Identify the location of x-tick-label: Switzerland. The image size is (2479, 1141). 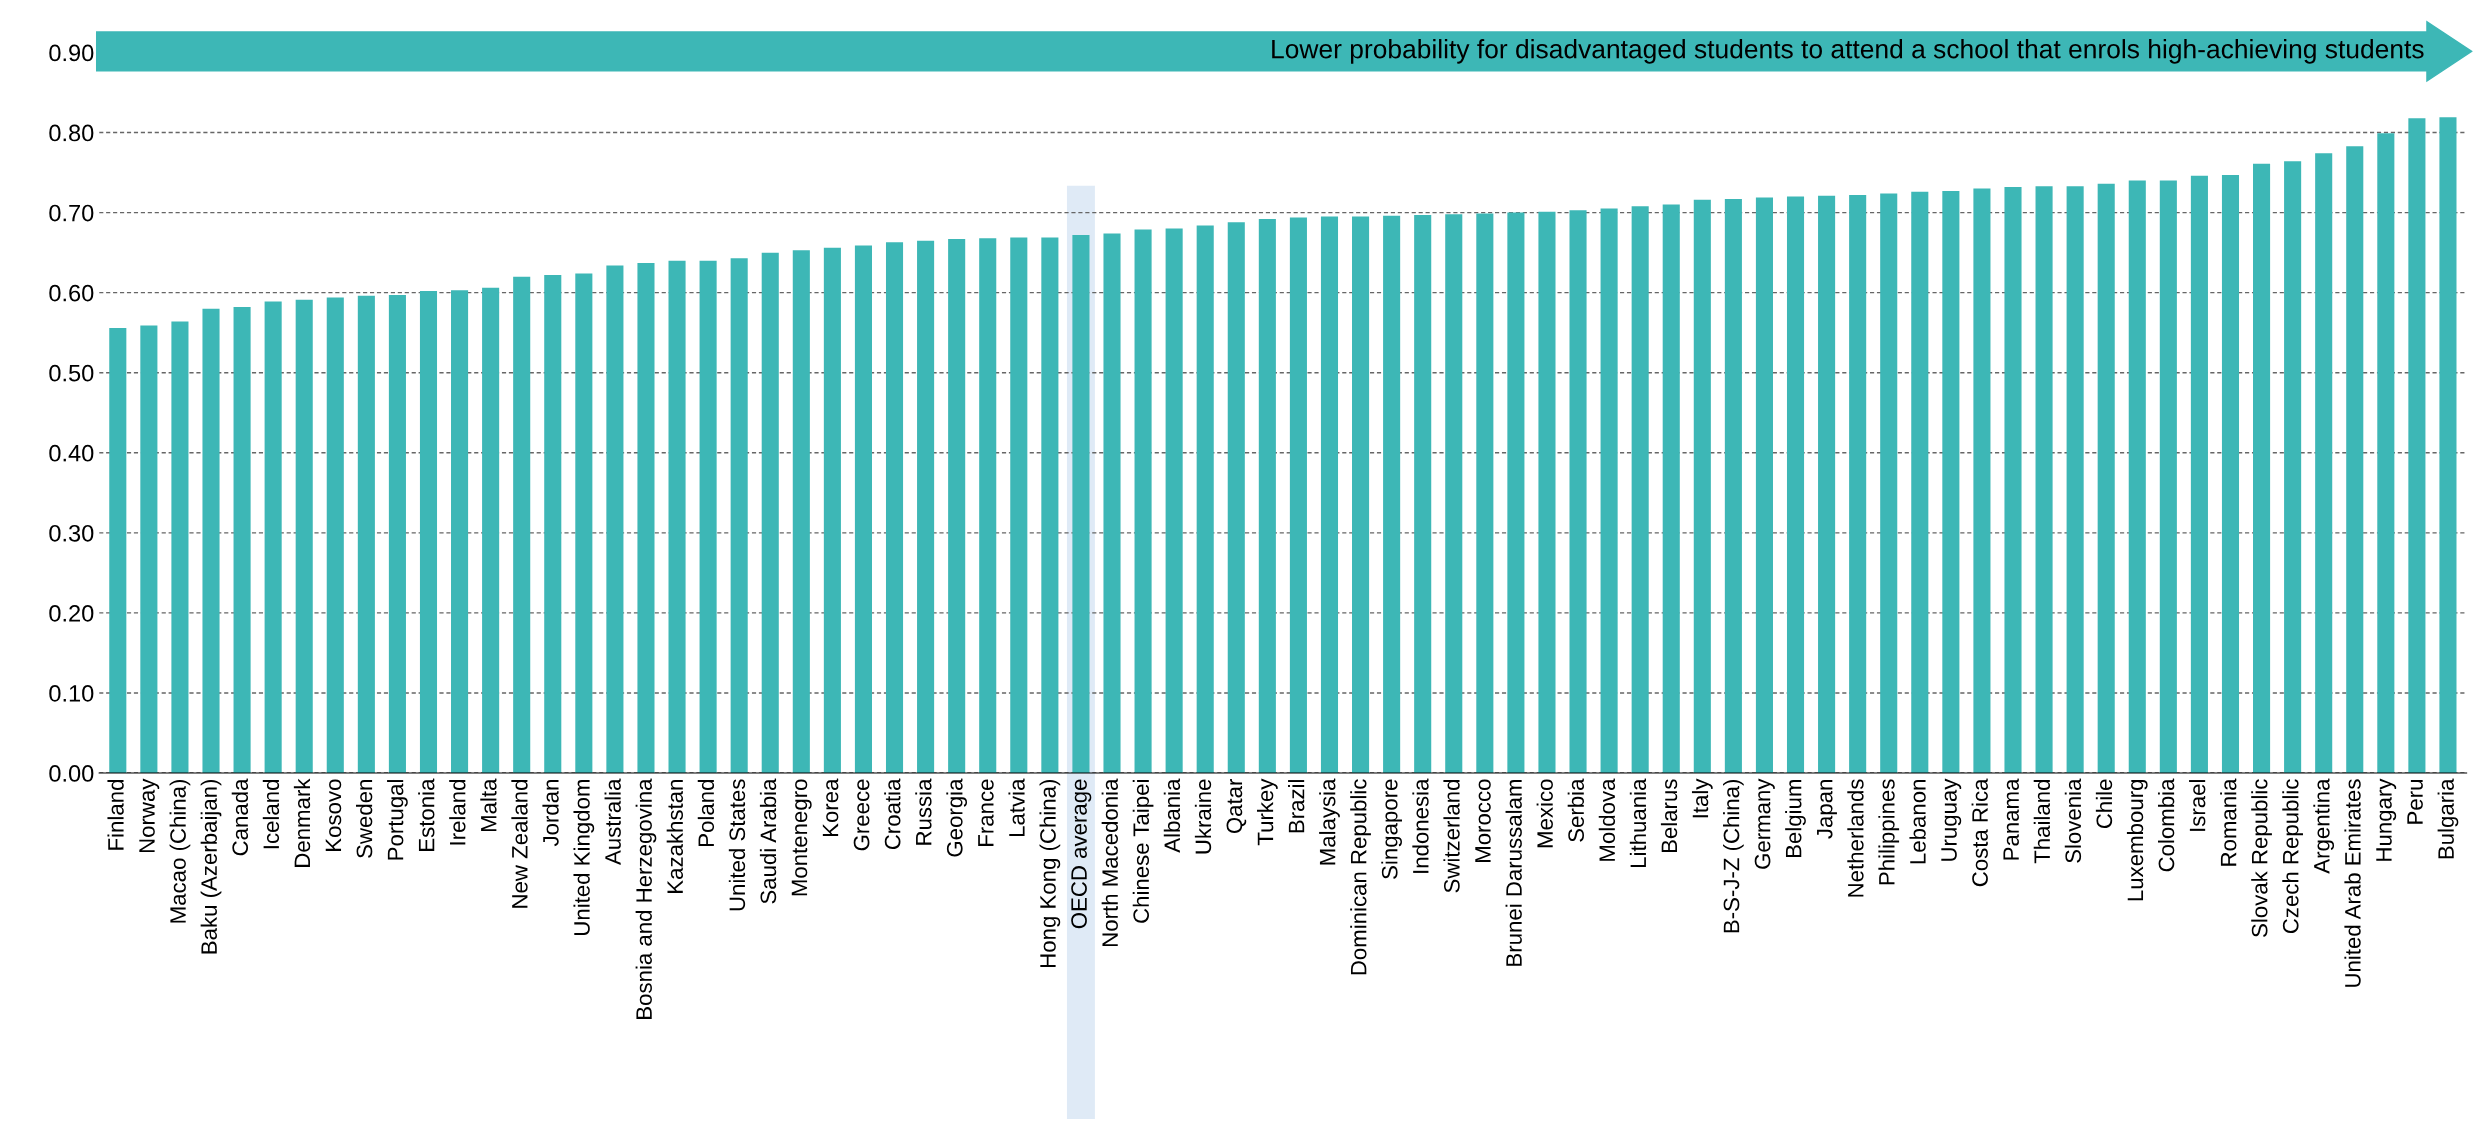
(1451, 836).